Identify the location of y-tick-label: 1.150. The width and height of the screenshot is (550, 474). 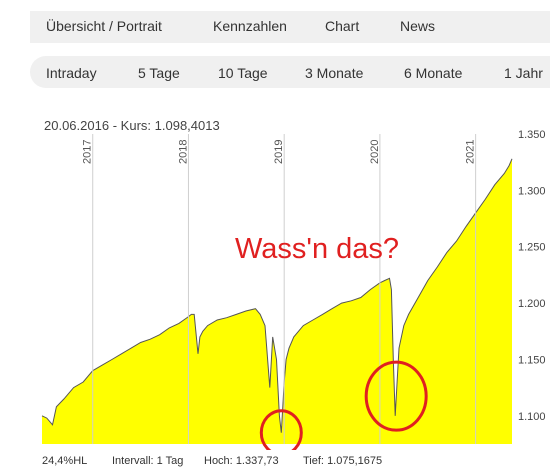
(532, 360).